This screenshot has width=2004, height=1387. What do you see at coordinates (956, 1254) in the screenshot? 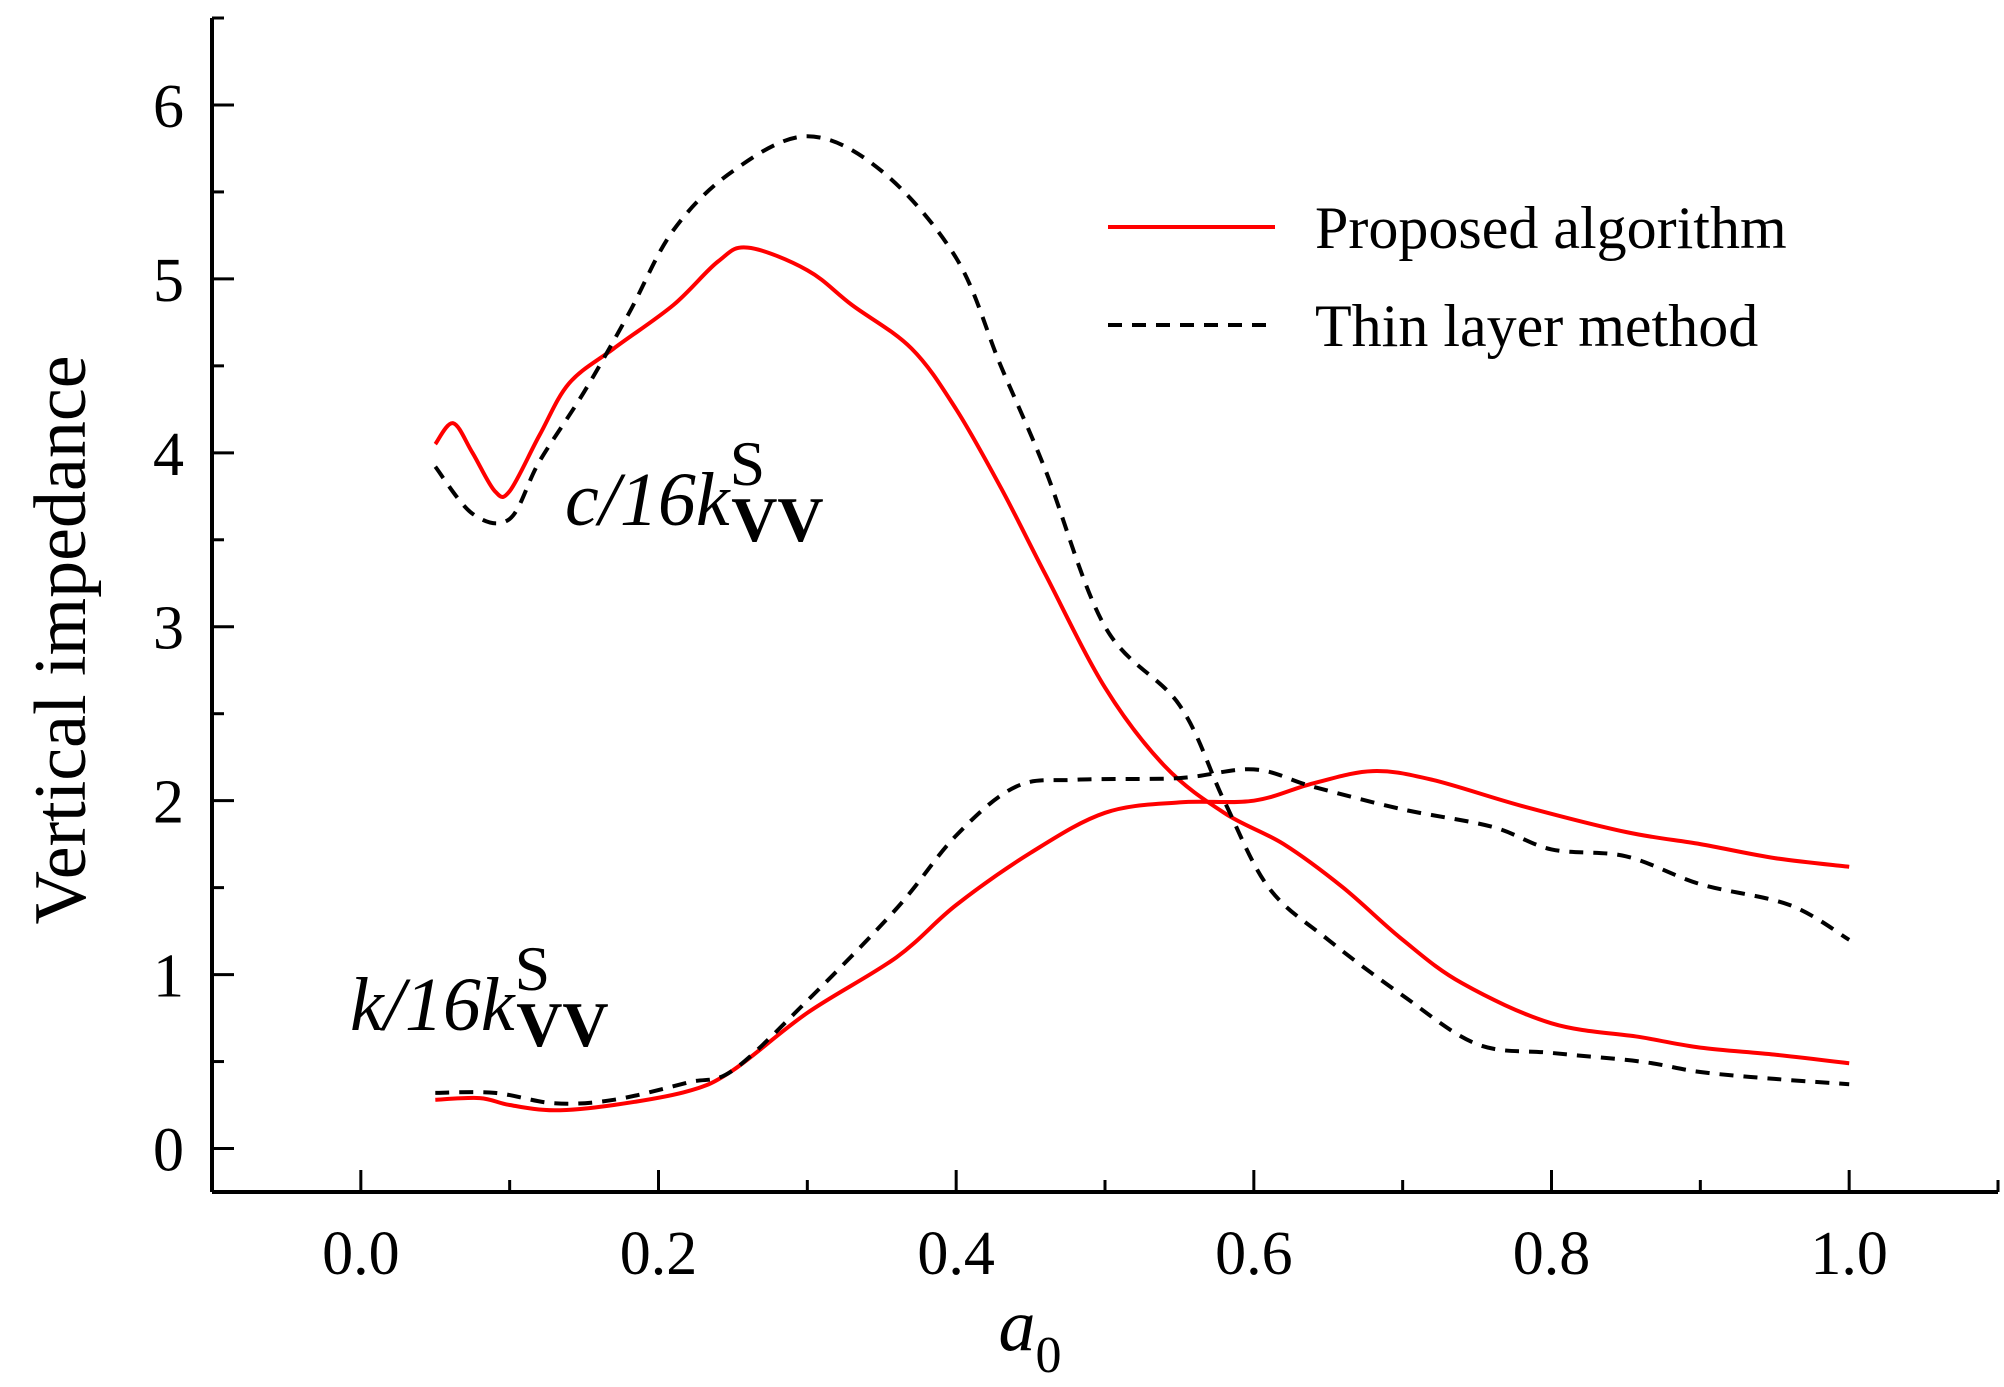
I see `x-tick-label: 0.4` at bounding box center [956, 1254].